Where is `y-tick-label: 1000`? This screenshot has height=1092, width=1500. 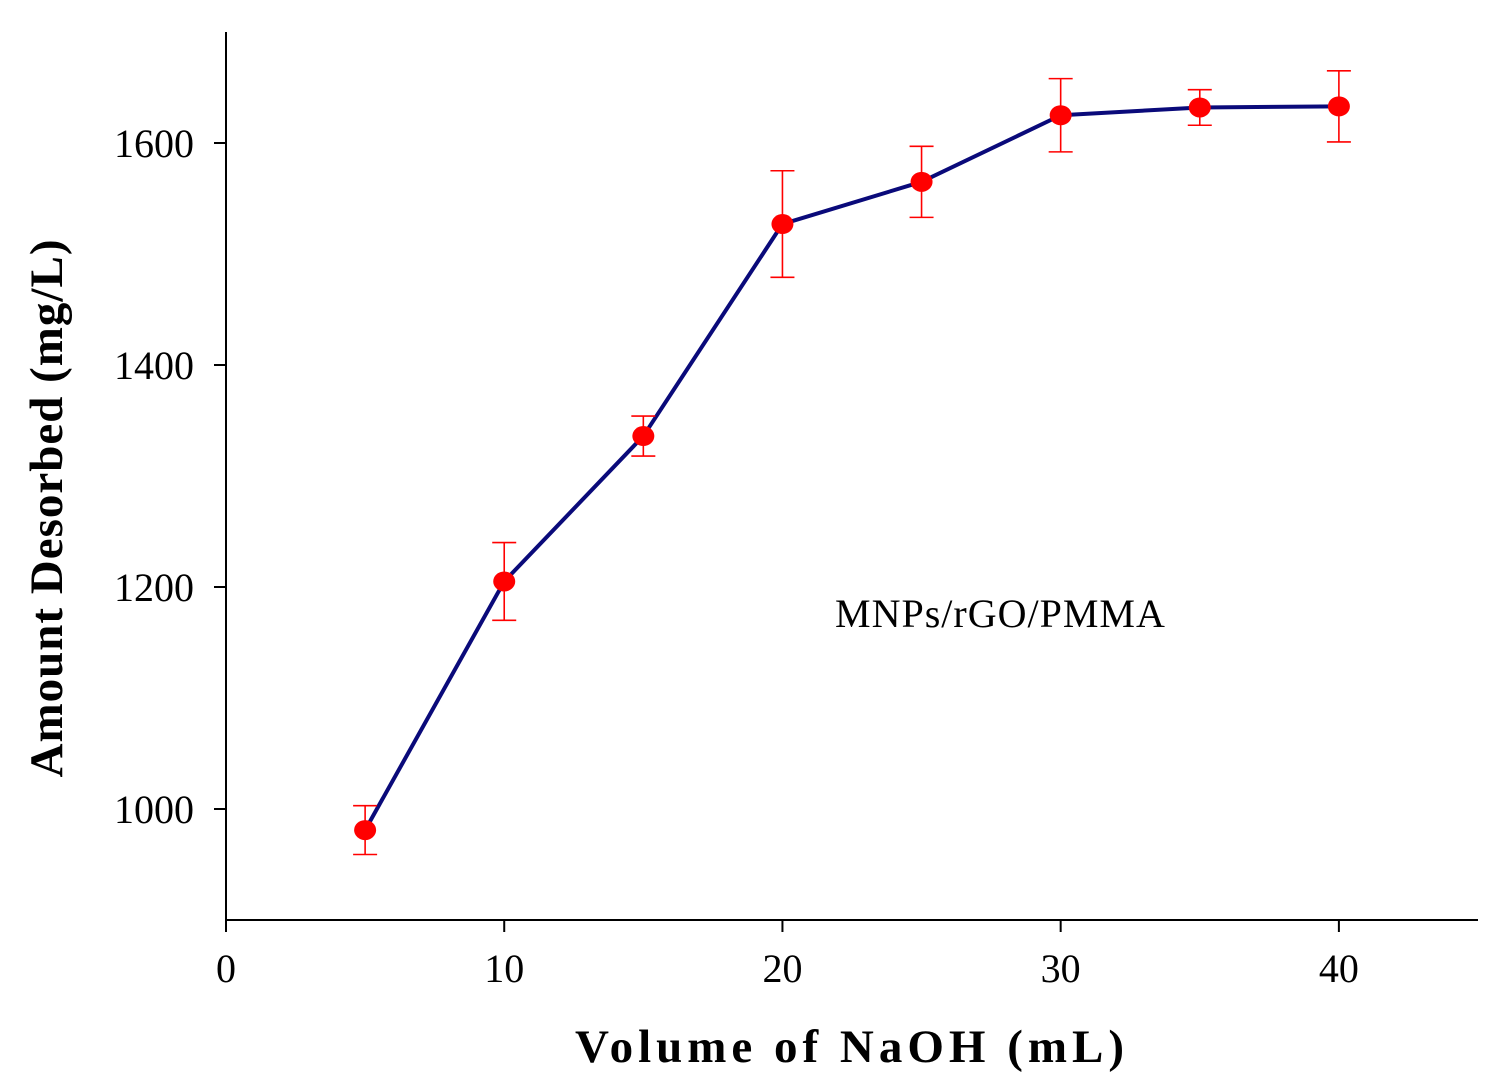 y-tick-label: 1000 is located at coordinates (154, 809).